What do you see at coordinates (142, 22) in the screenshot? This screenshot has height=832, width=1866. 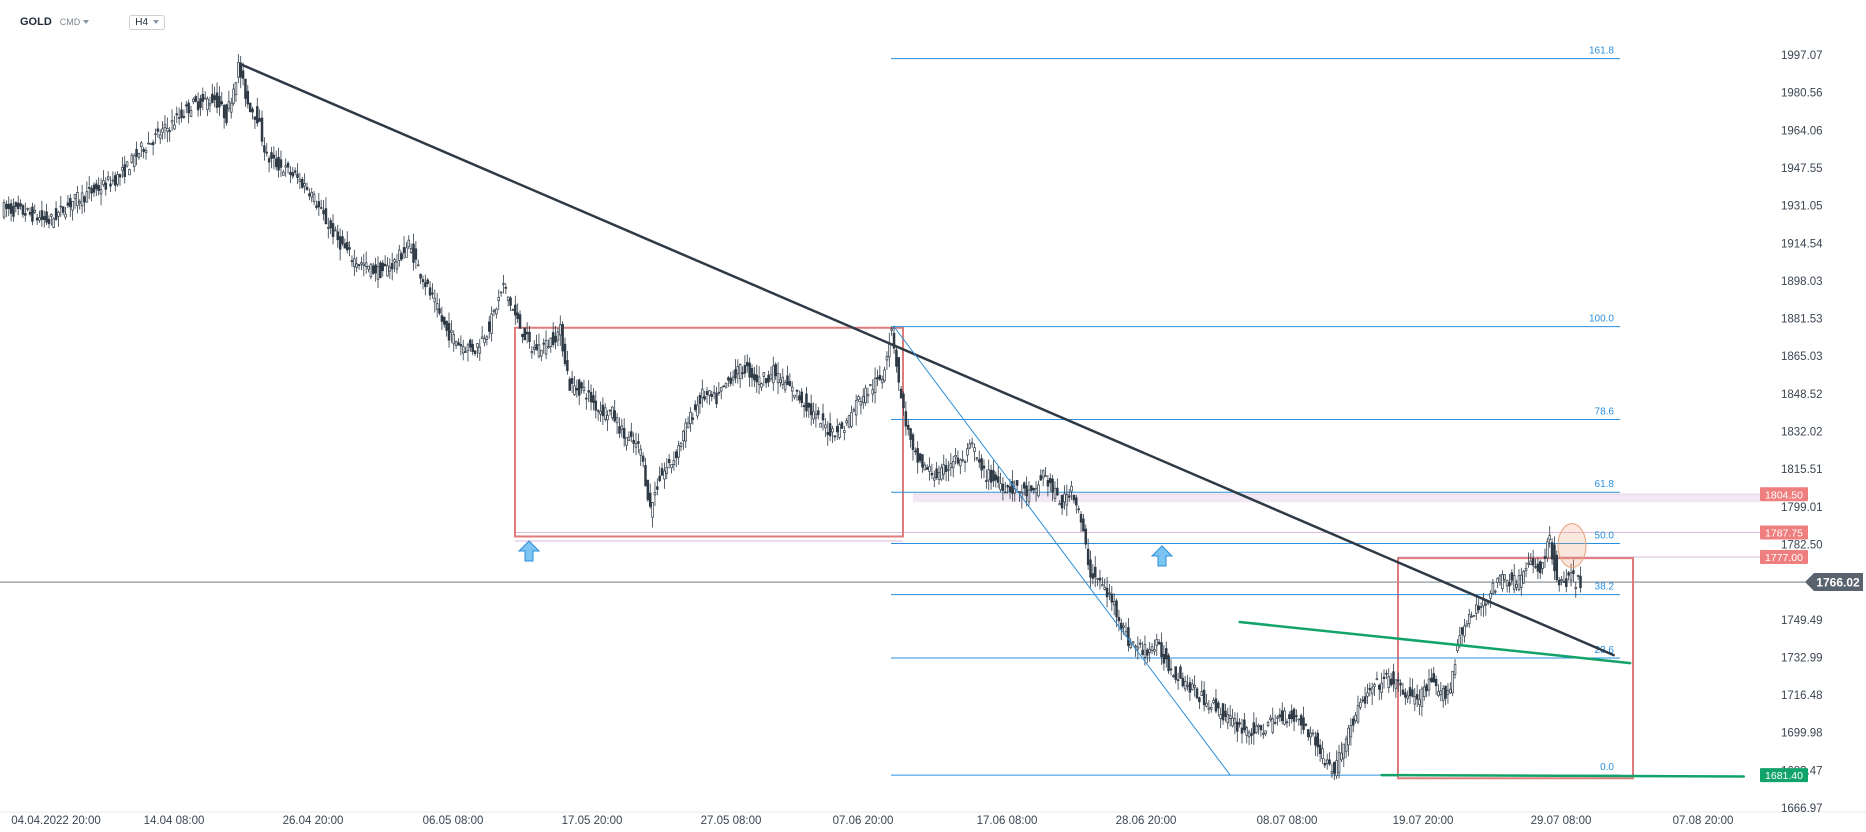 I see `timeframe-label: H4` at bounding box center [142, 22].